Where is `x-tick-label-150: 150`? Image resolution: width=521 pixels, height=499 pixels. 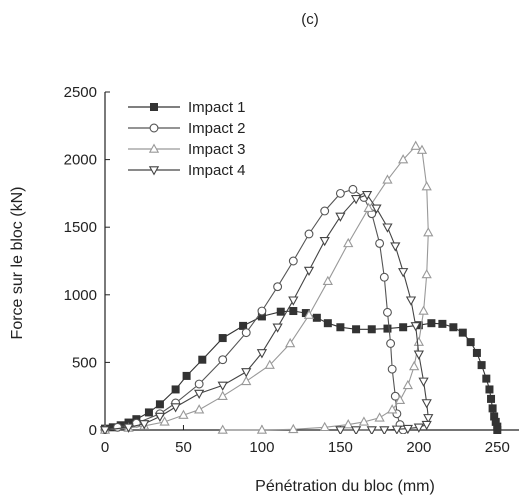 x-tick-label-150: 150 is located at coordinates (340, 447).